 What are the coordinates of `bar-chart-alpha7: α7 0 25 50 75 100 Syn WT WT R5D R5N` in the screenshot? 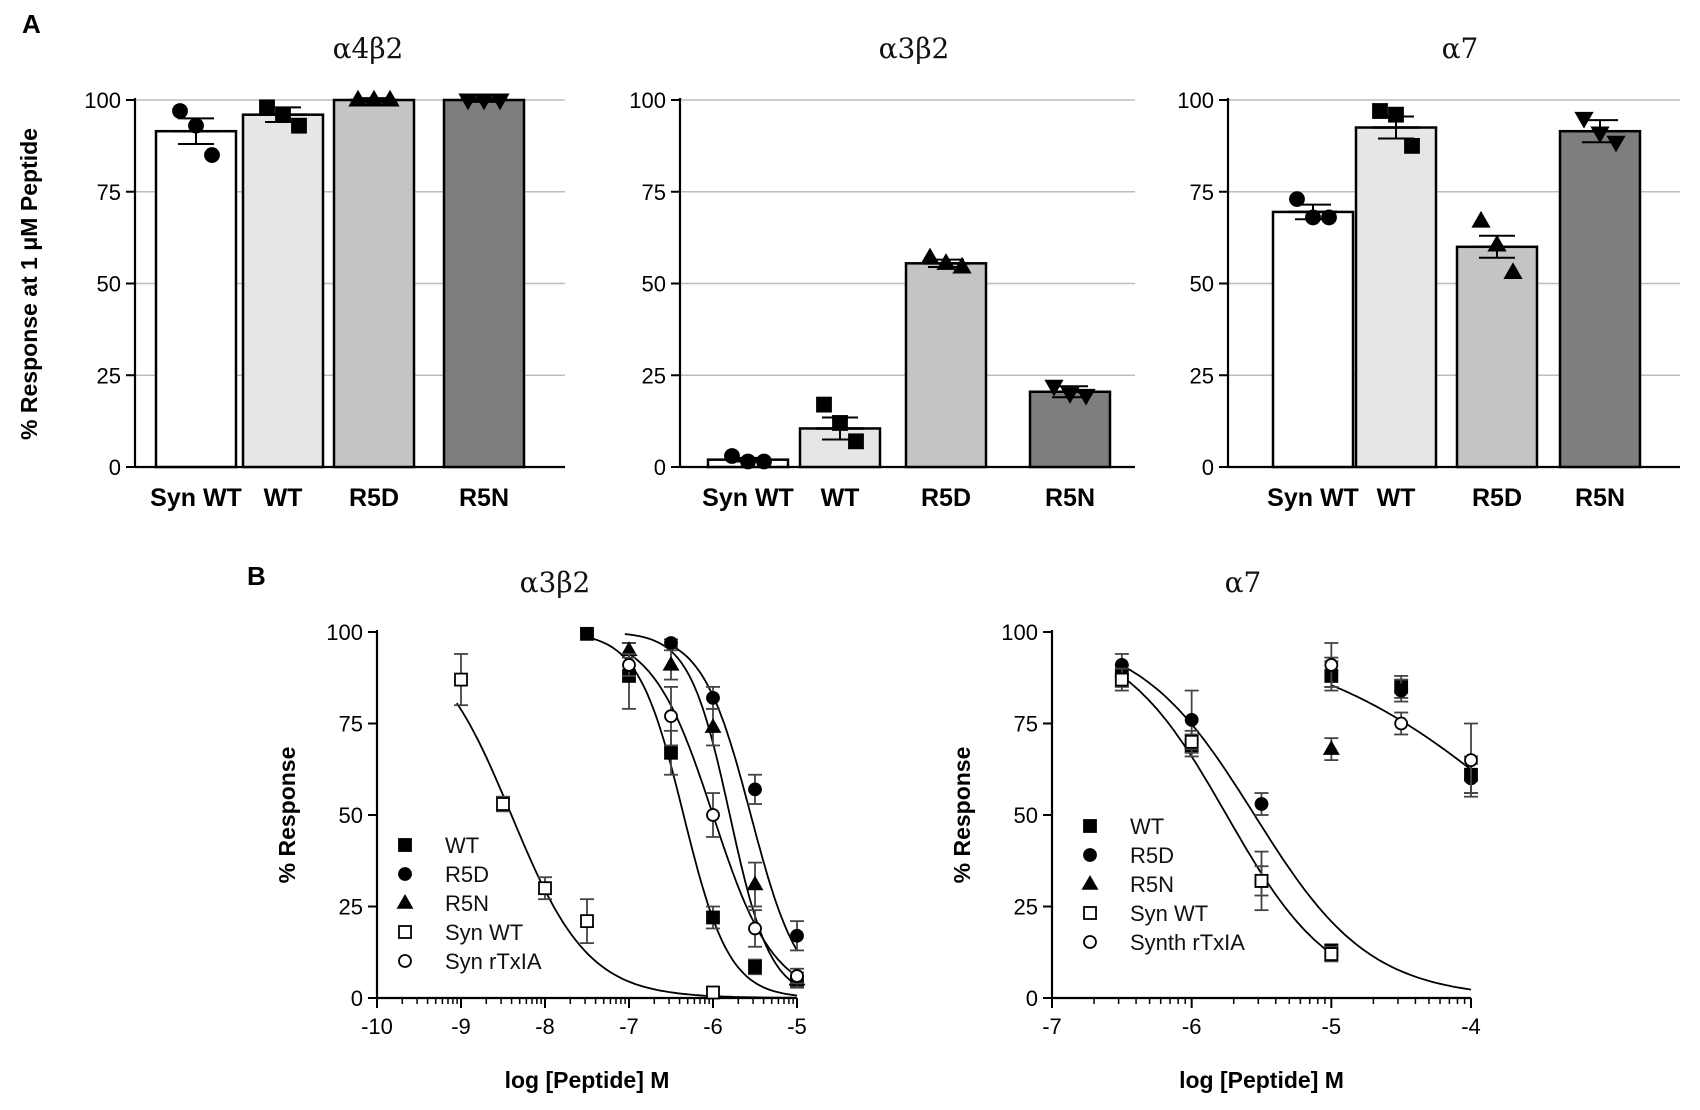 It's located at (1428, 272).